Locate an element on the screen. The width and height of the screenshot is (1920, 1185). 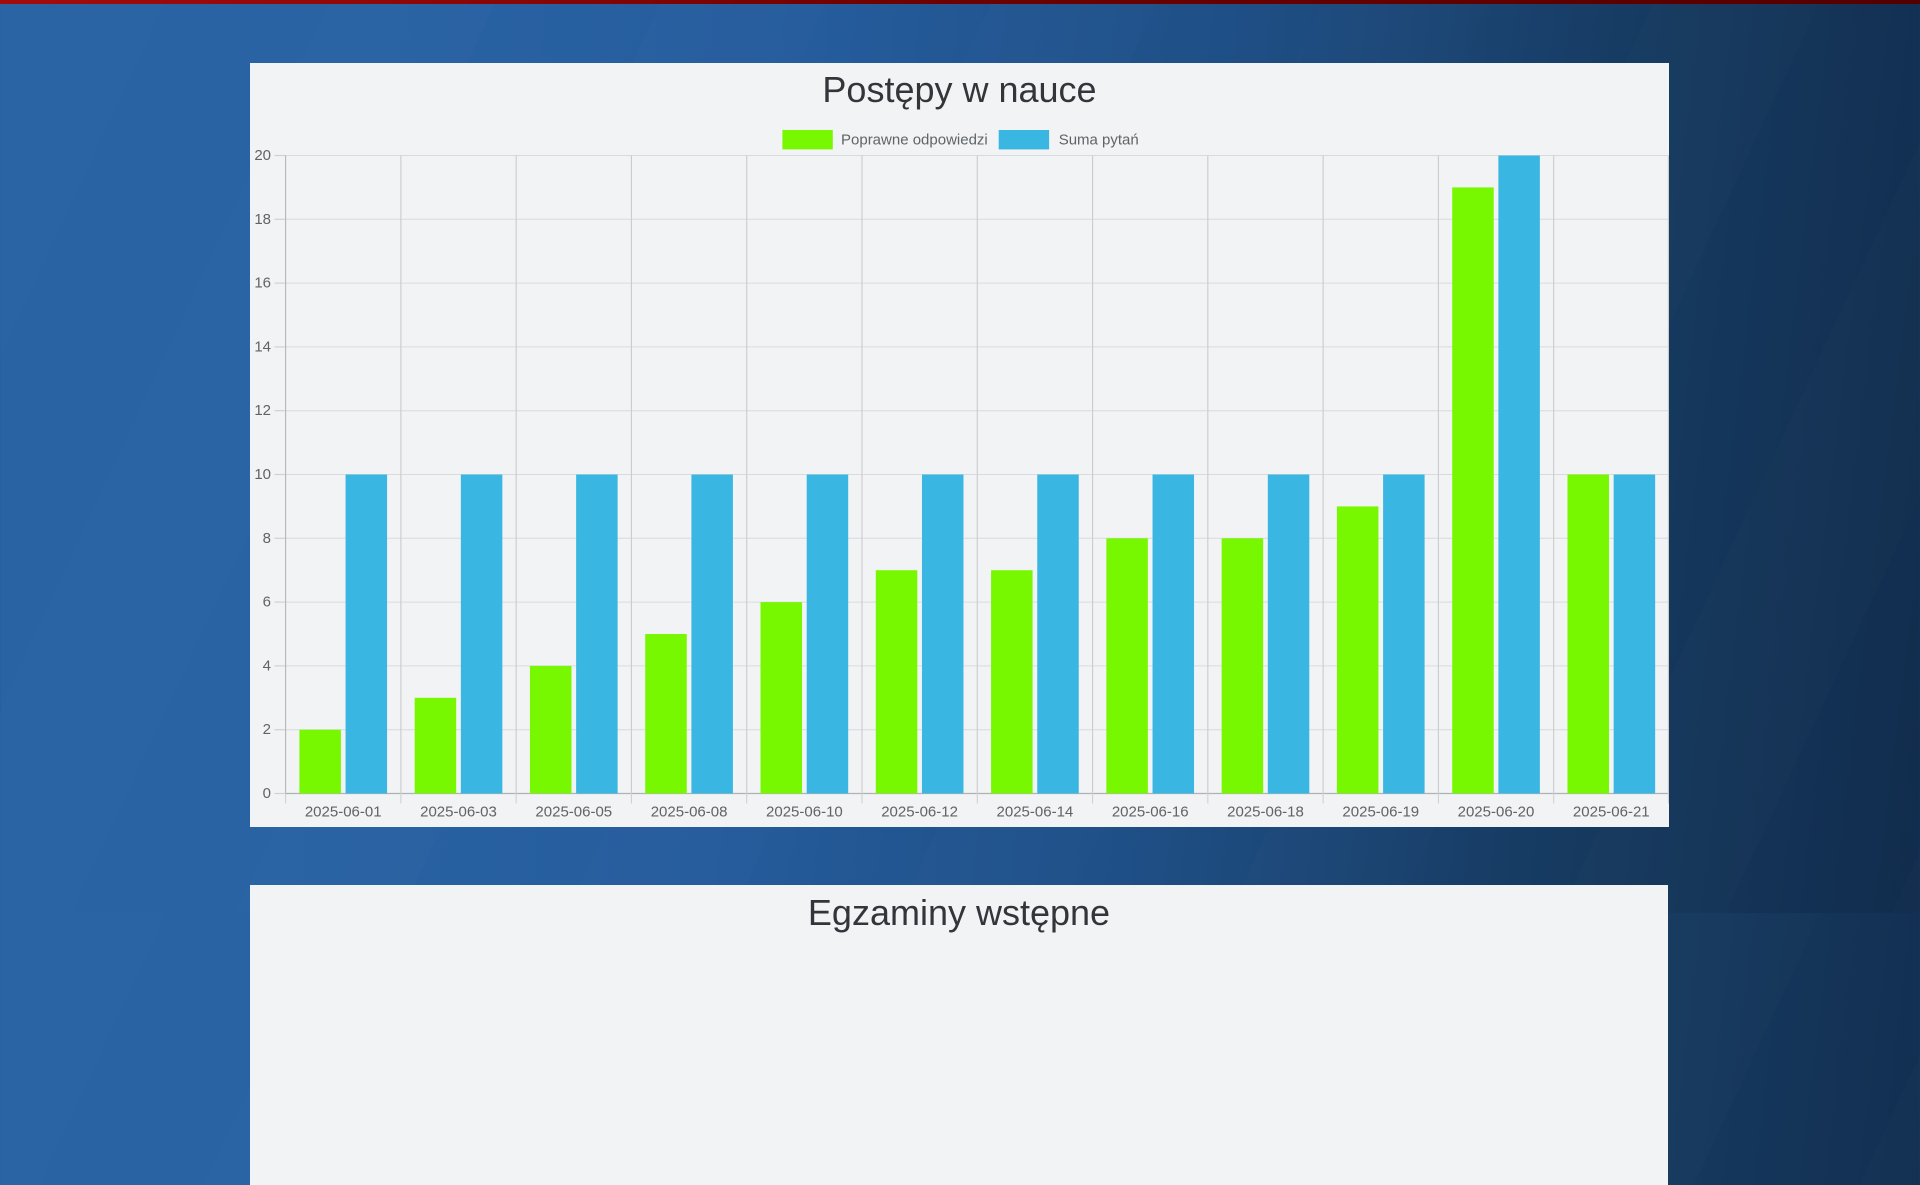
svg-text: 16 is located at coordinates (262, 283).